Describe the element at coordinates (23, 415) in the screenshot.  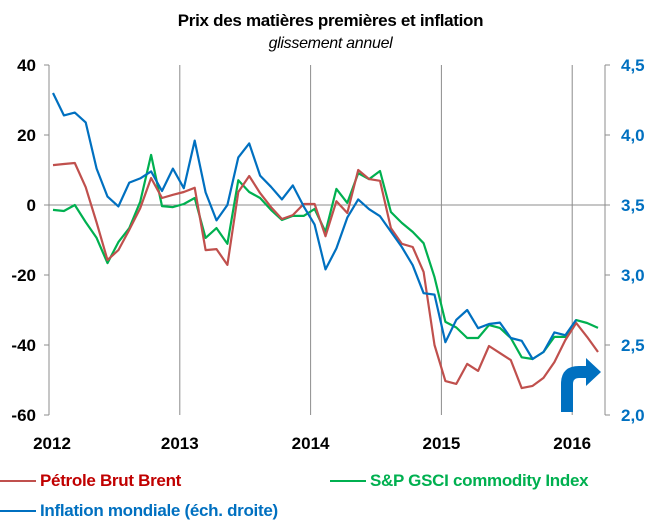
I see `left-tick-label: -60` at that location.